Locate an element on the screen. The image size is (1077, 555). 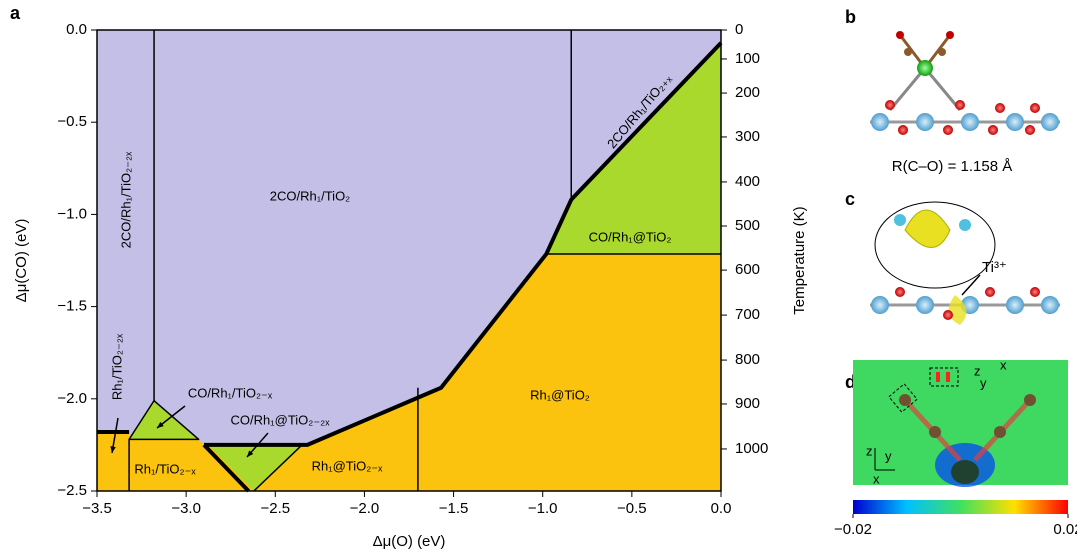
x-tick-label: −1.5 is located at coordinates (454, 508).